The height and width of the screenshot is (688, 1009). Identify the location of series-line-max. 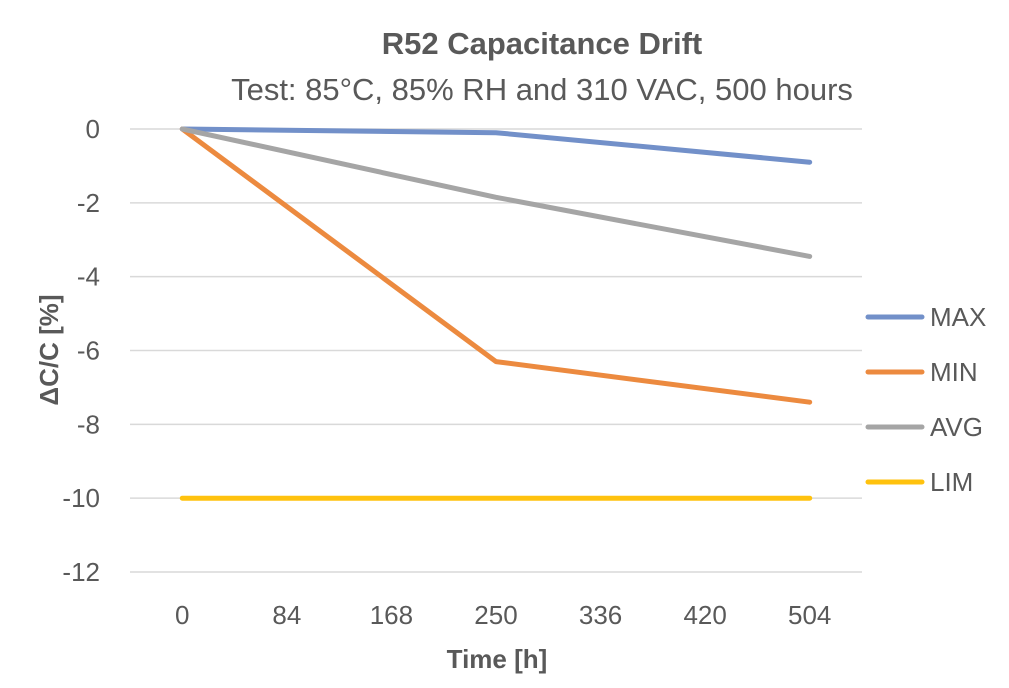
(496, 145).